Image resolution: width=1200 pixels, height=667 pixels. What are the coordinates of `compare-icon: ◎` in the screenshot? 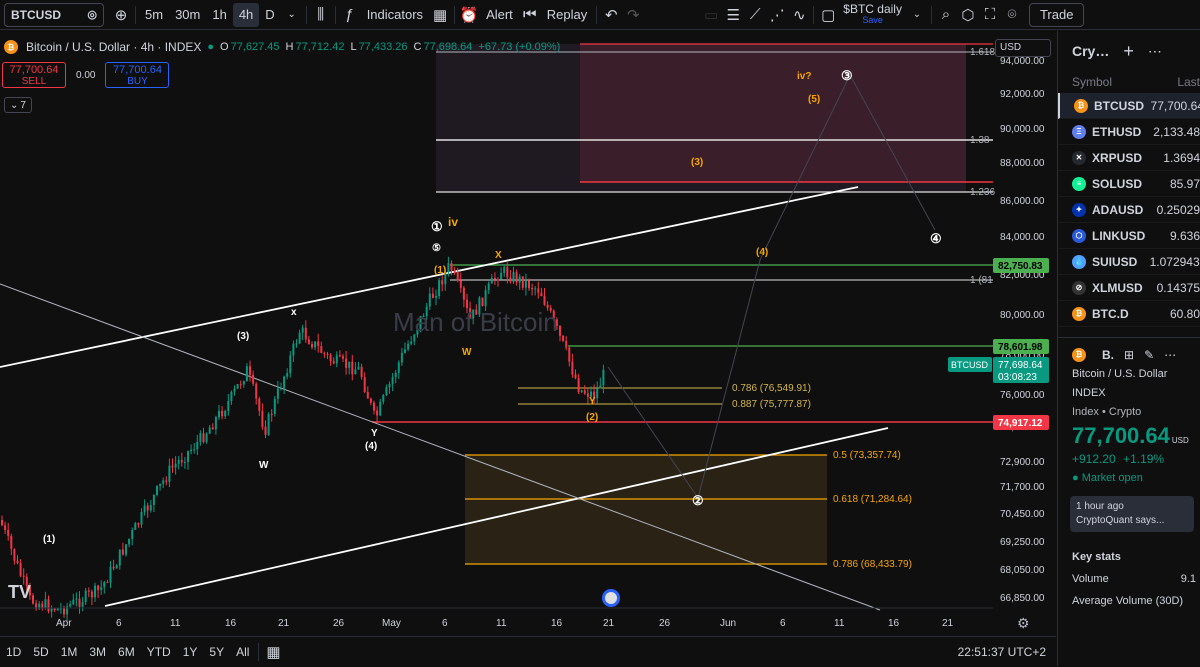 It's located at (92, 15).